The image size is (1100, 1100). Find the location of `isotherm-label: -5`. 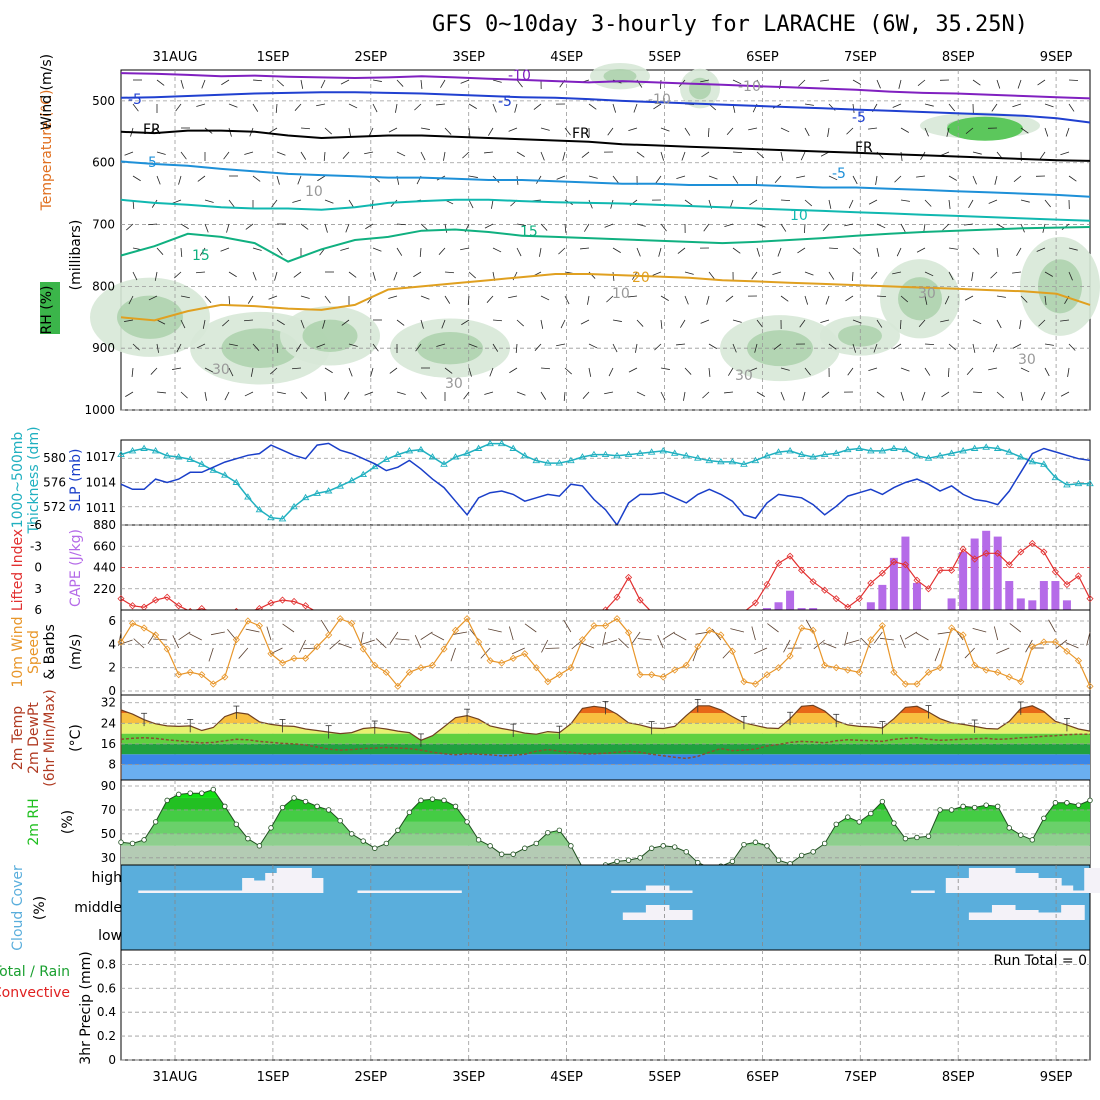

isotherm-label: -5 is located at coordinates (505, 102).